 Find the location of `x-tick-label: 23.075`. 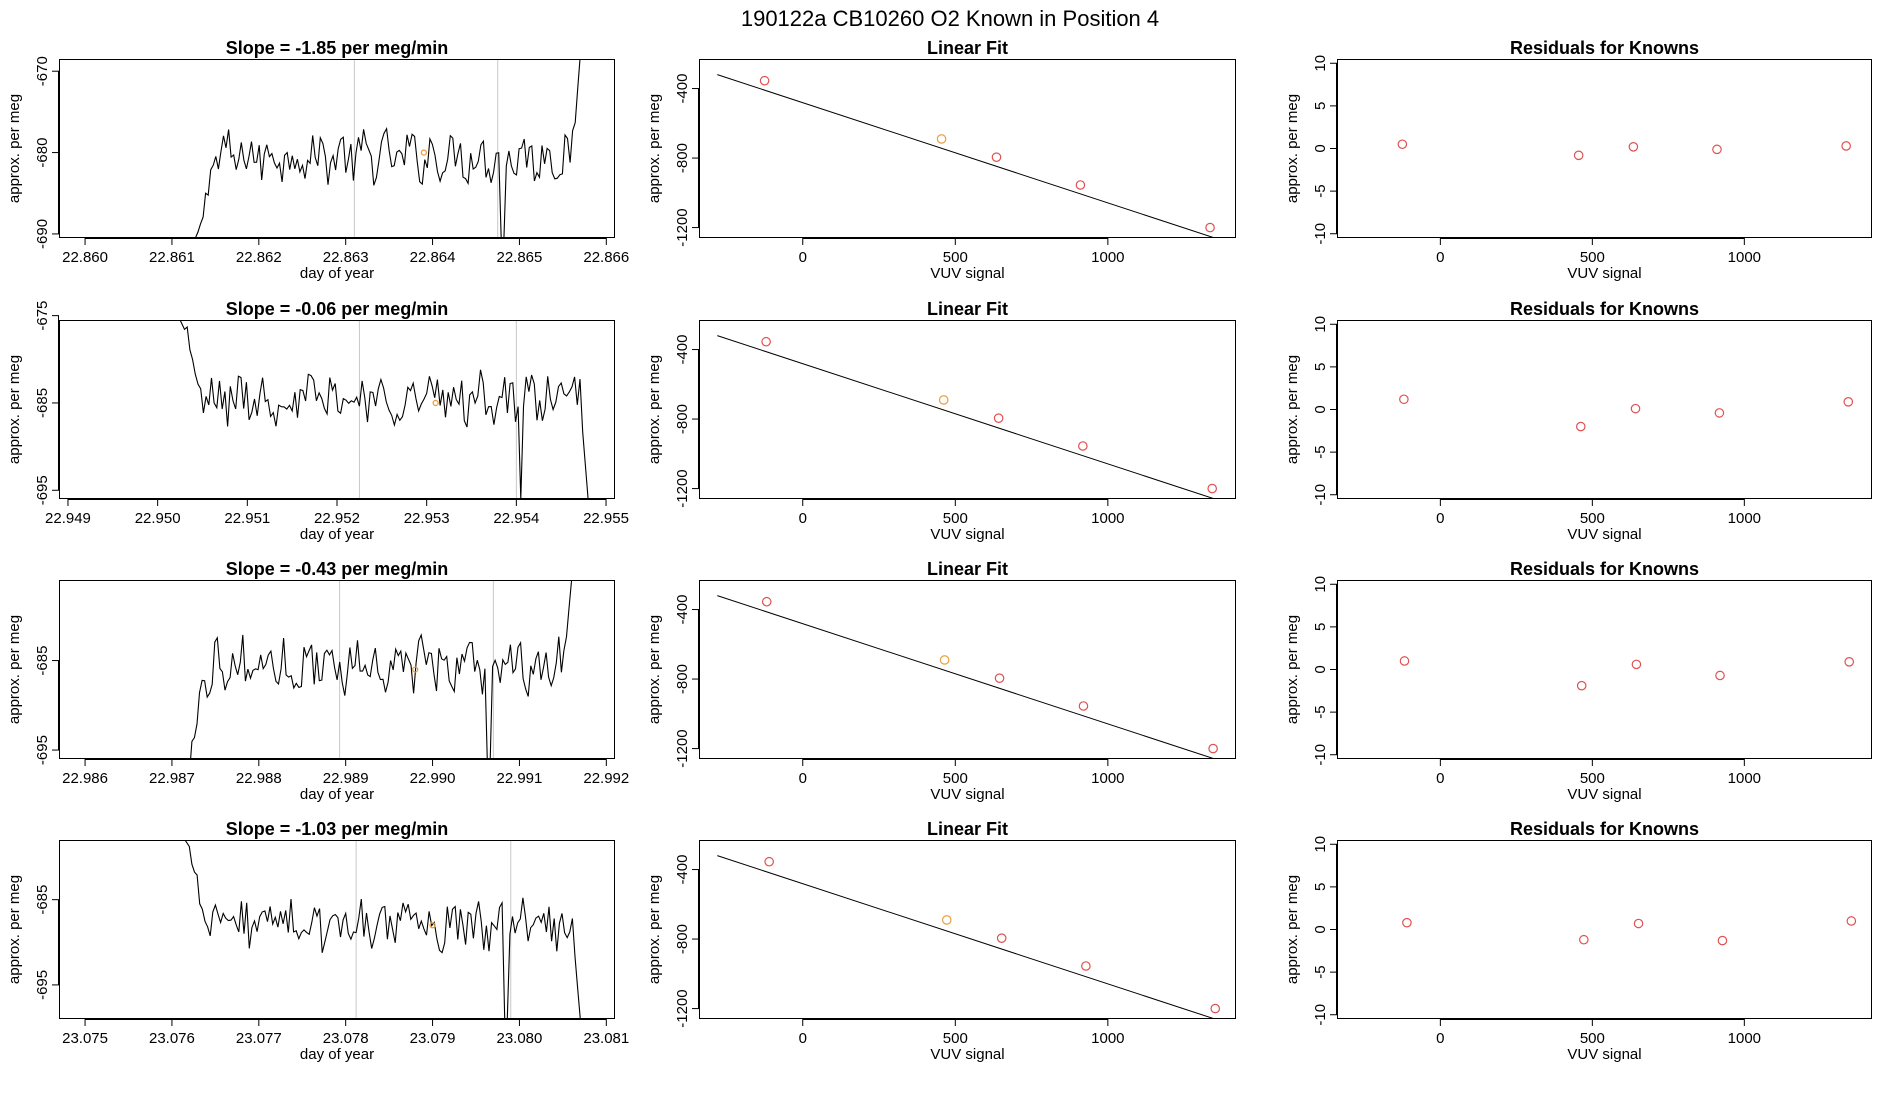

x-tick-label: 23.075 is located at coordinates (85, 1038).